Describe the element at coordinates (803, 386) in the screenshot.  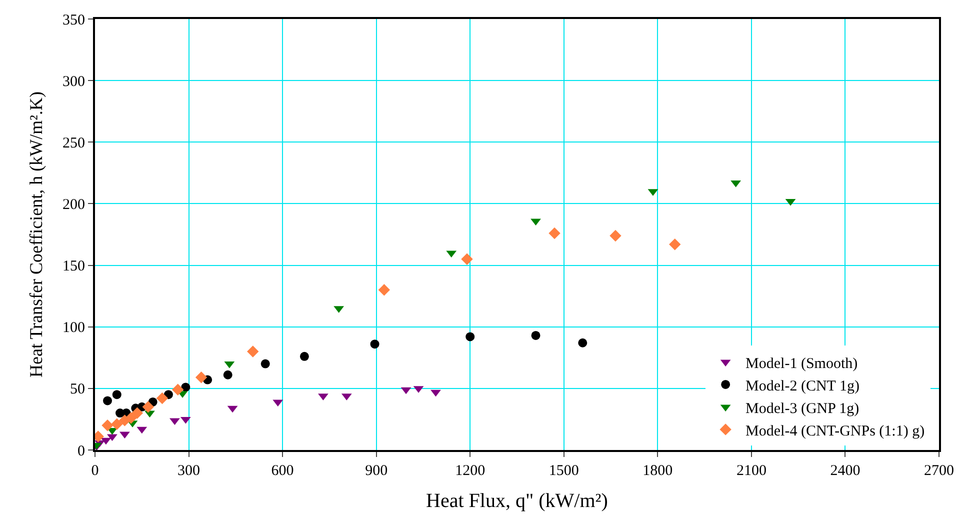
I see `legend-label: Model-2 (CNT 1g)` at that location.